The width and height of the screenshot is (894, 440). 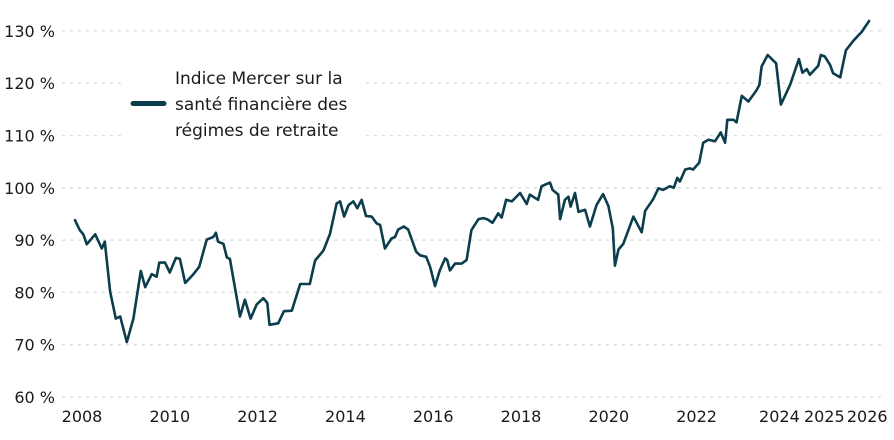 What do you see at coordinates (29, 188) in the screenshot?
I see `y-tick-label: 100 %` at bounding box center [29, 188].